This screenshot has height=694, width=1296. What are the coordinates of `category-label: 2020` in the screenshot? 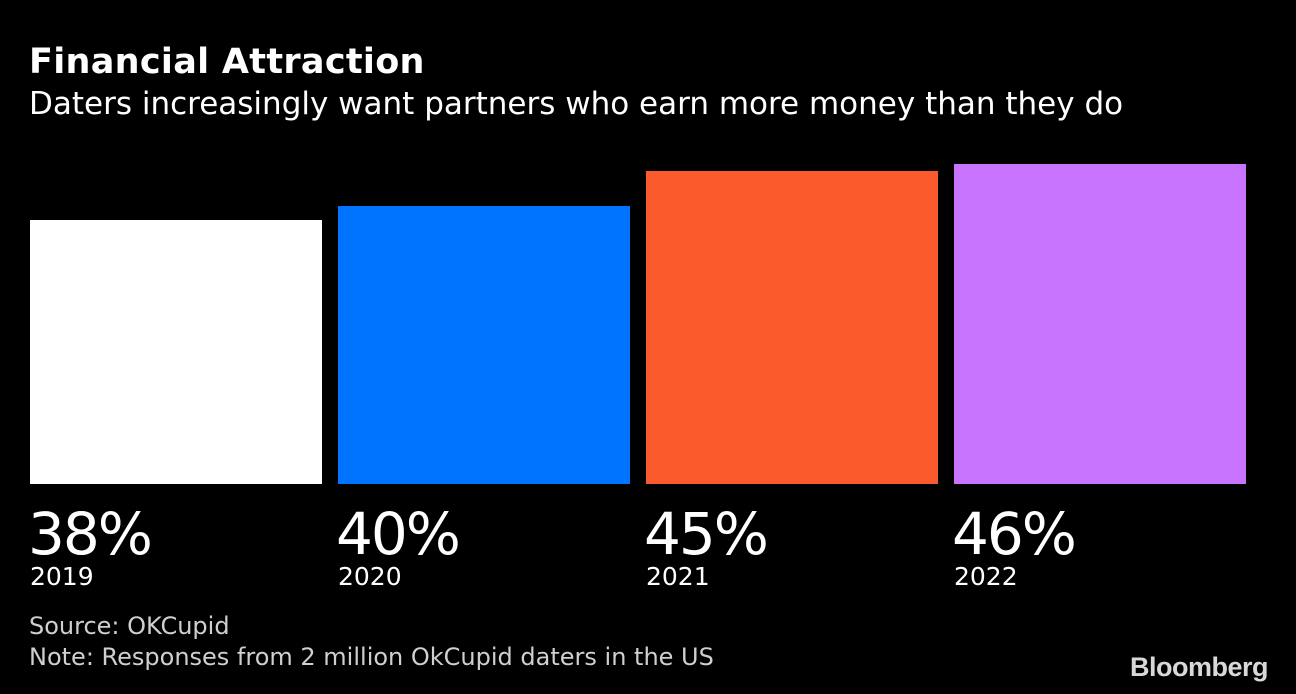 It's located at (370, 576).